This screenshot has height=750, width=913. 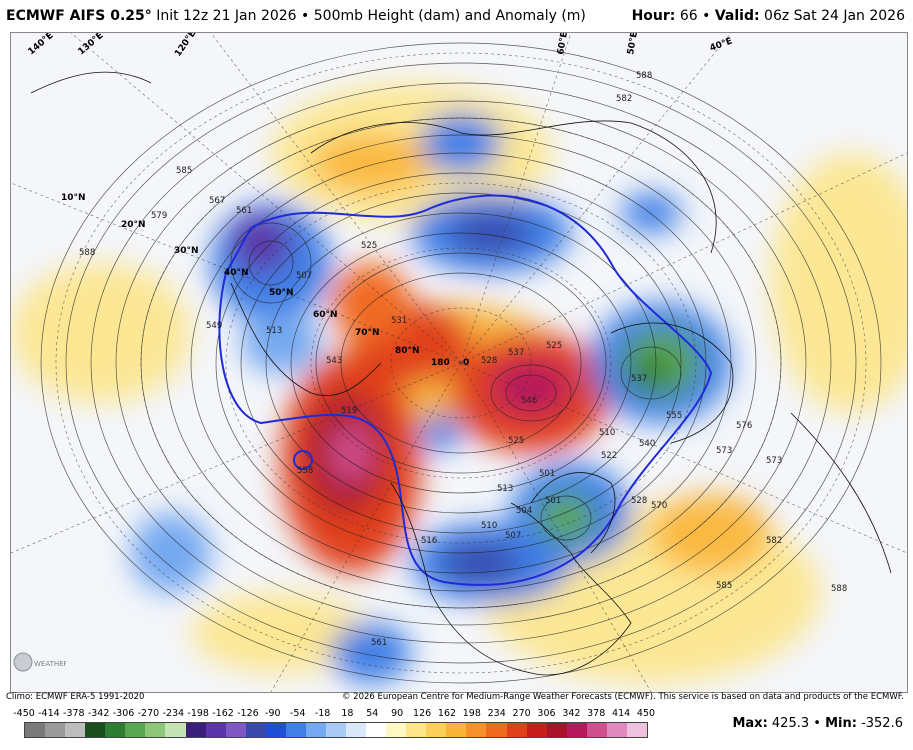 I want to click on colorbar-tick: 126, so click(x=422, y=713).